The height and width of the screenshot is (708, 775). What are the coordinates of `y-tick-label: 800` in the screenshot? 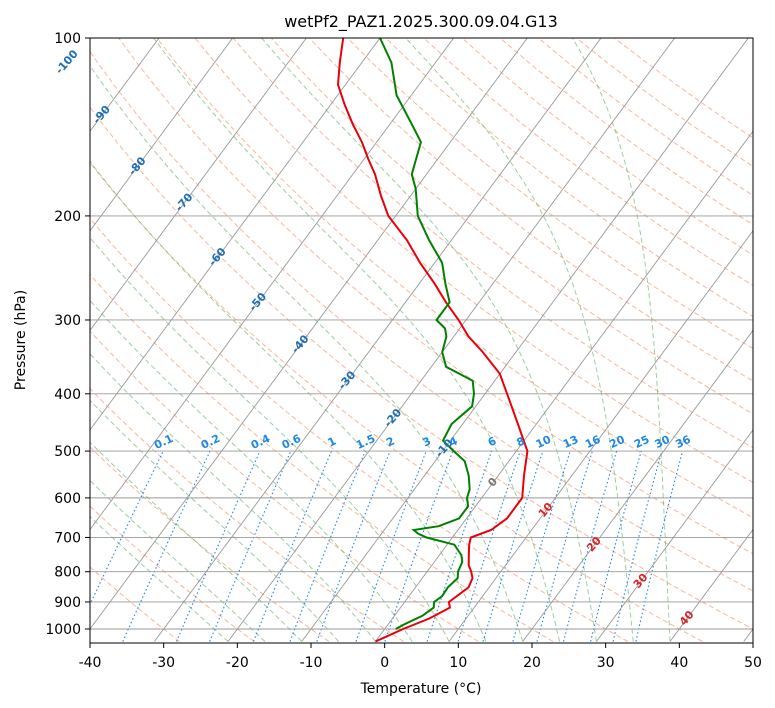 It's located at (67, 573).